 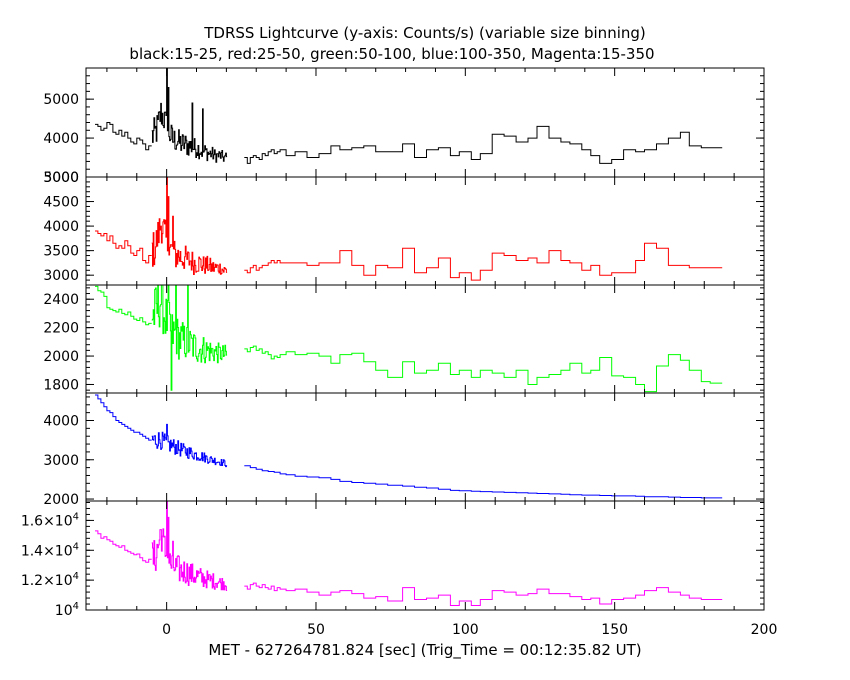 What do you see at coordinates (61, 100) in the screenshot?
I see `ytick-label-black-2: 5000` at bounding box center [61, 100].